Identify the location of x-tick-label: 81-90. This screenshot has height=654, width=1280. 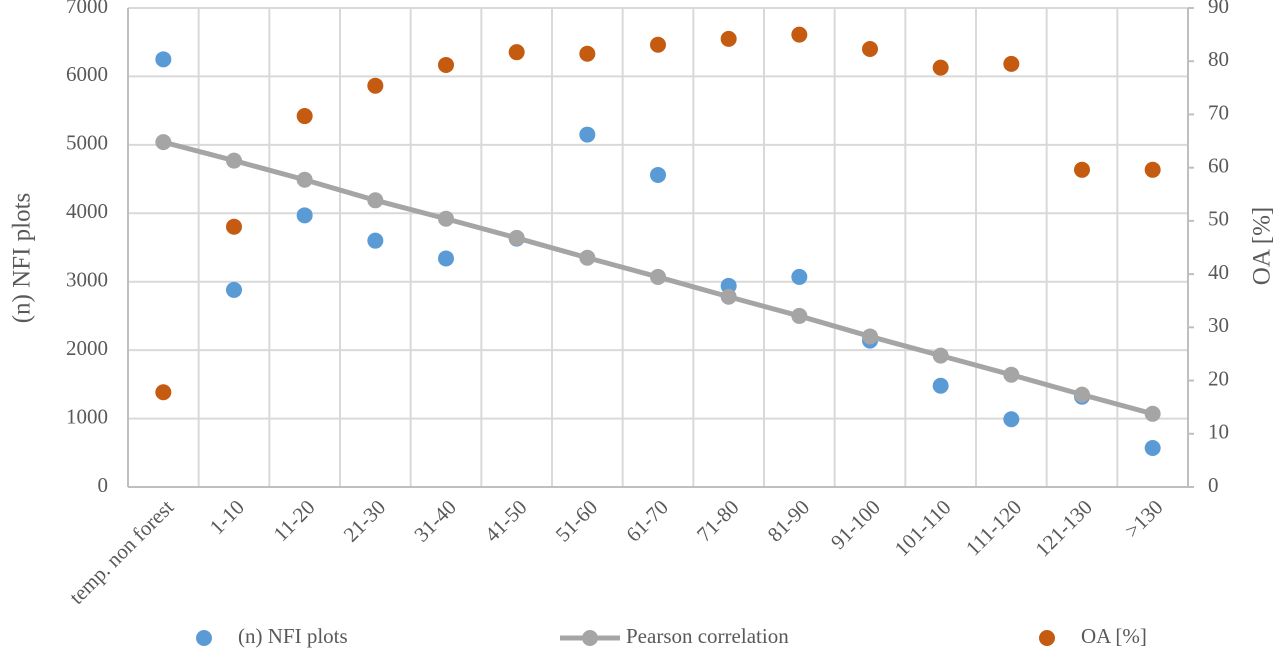
(789, 521).